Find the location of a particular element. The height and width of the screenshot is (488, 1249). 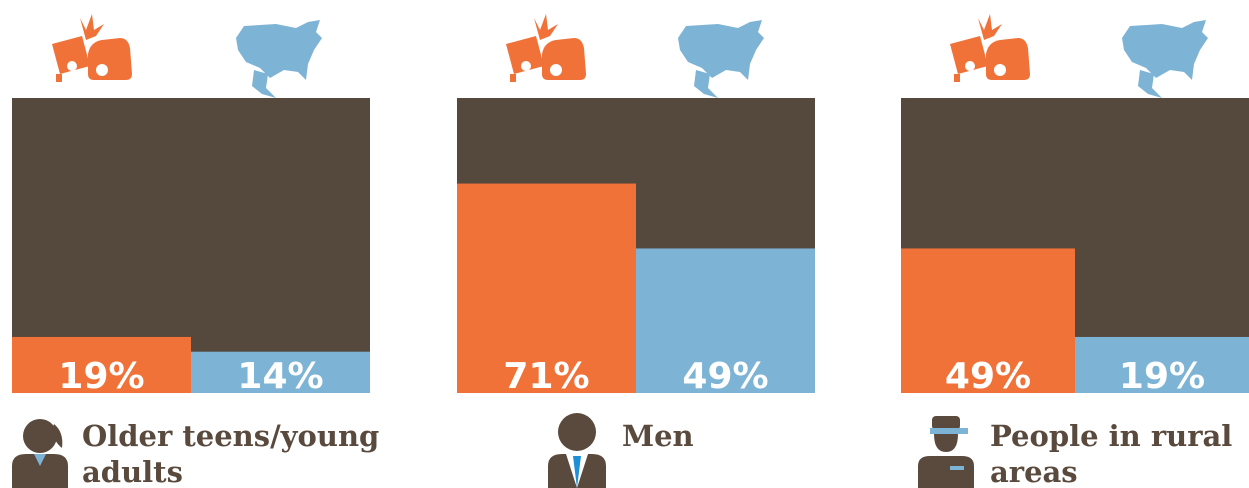

value-label: 14% is located at coordinates (280, 376).